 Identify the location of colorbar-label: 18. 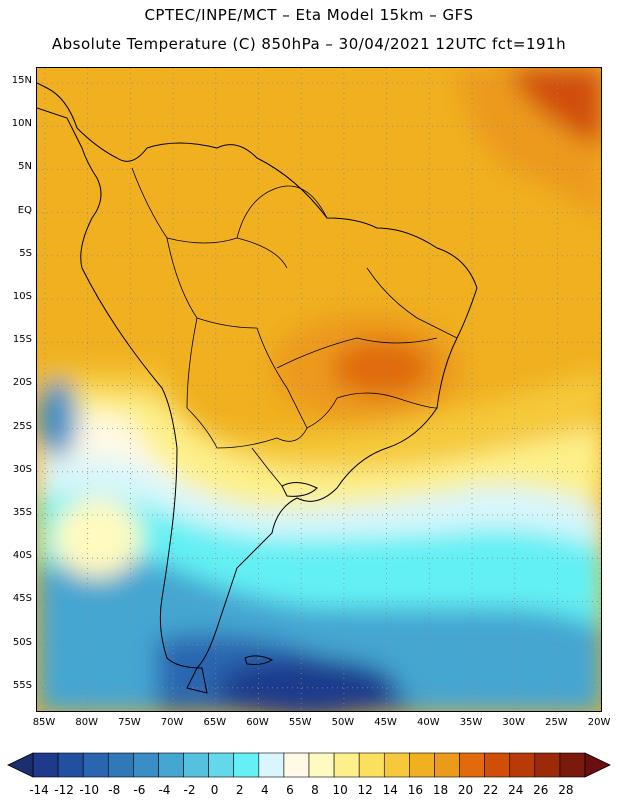
(440, 790).